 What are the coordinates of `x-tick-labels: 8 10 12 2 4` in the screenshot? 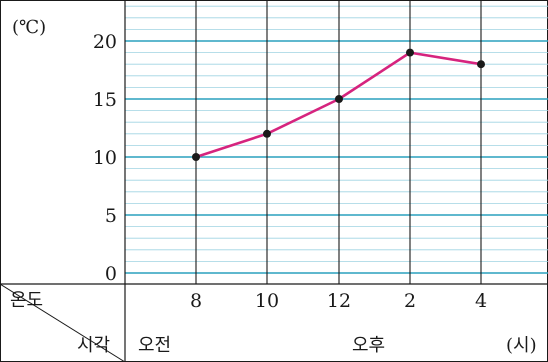 It's located at (338, 301).